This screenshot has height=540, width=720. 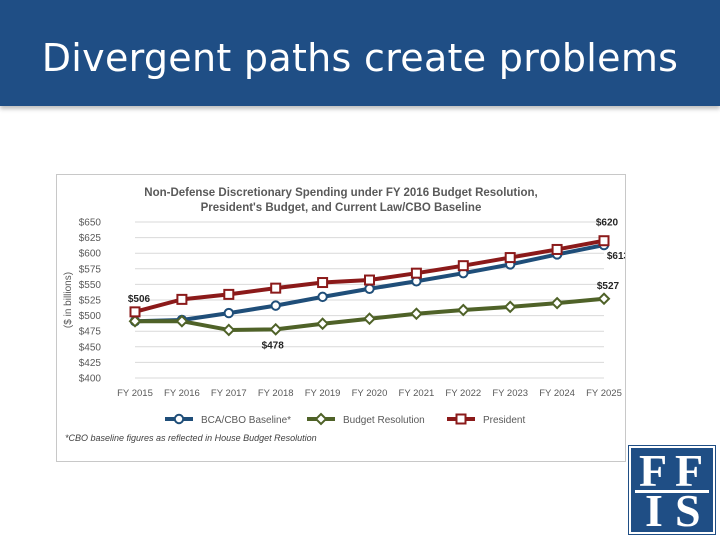 I want to click on logo-divider, so click(x=672, y=491).